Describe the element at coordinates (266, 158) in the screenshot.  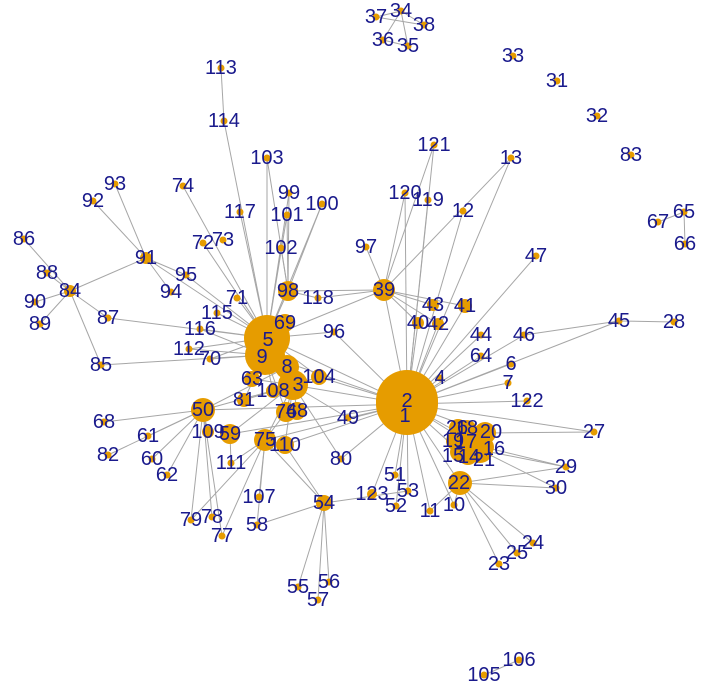
I see `node-label-103: 103` at that location.